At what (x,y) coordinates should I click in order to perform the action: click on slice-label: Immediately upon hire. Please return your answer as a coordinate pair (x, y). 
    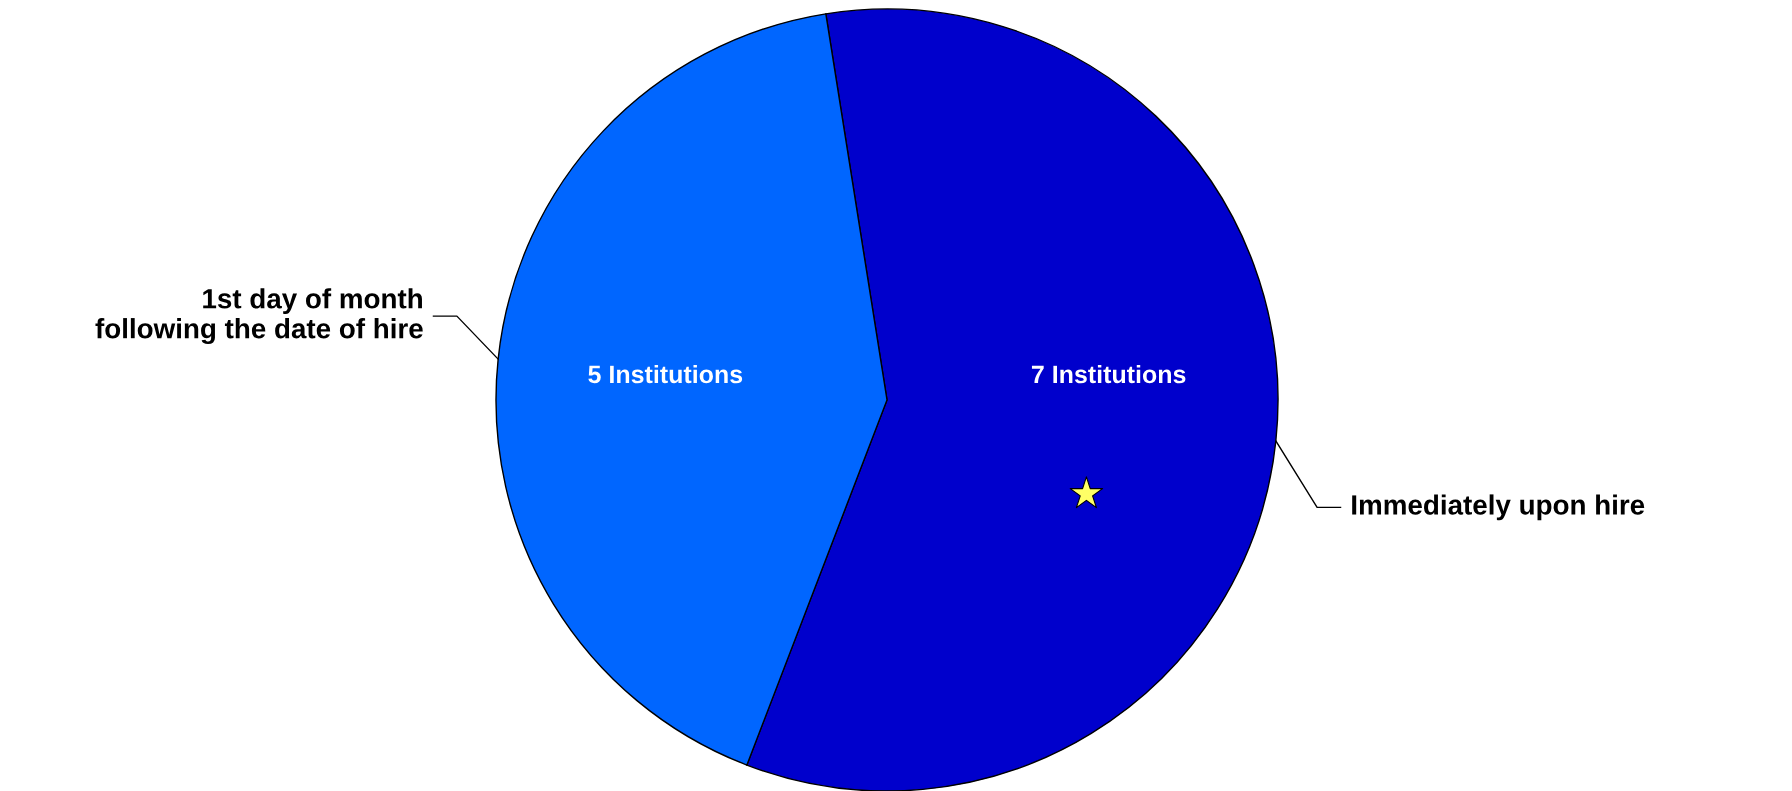
    Looking at the image, I should click on (1498, 507).